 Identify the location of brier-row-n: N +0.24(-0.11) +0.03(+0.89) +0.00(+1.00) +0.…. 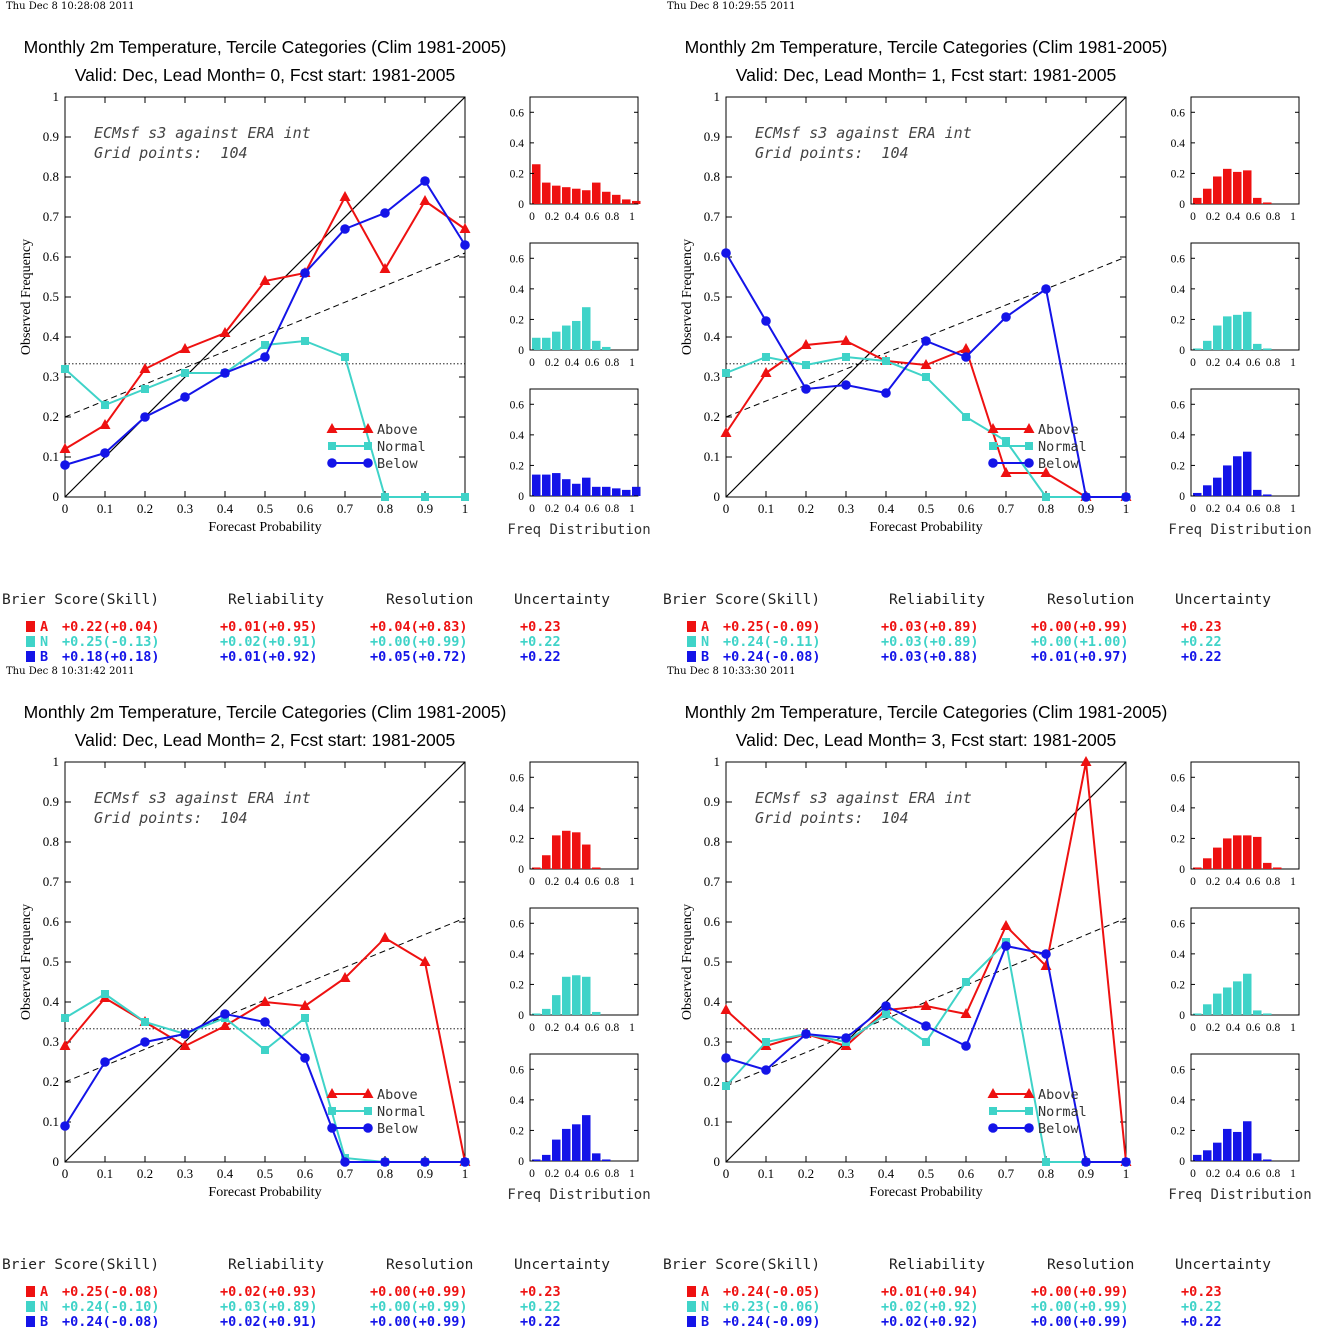
(954, 642).